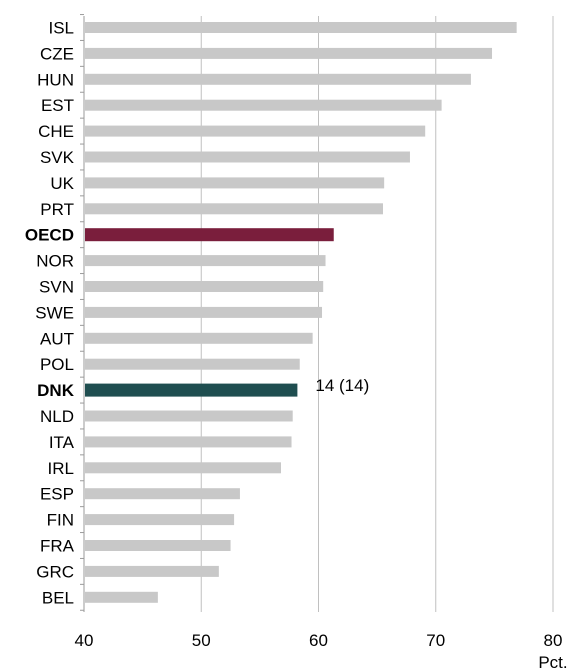 This screenshot has height=672, width=573. What do you see at coordinates (183, 468) in the screenshot?
I see `bar-irl` at bounding box center [183, 468].